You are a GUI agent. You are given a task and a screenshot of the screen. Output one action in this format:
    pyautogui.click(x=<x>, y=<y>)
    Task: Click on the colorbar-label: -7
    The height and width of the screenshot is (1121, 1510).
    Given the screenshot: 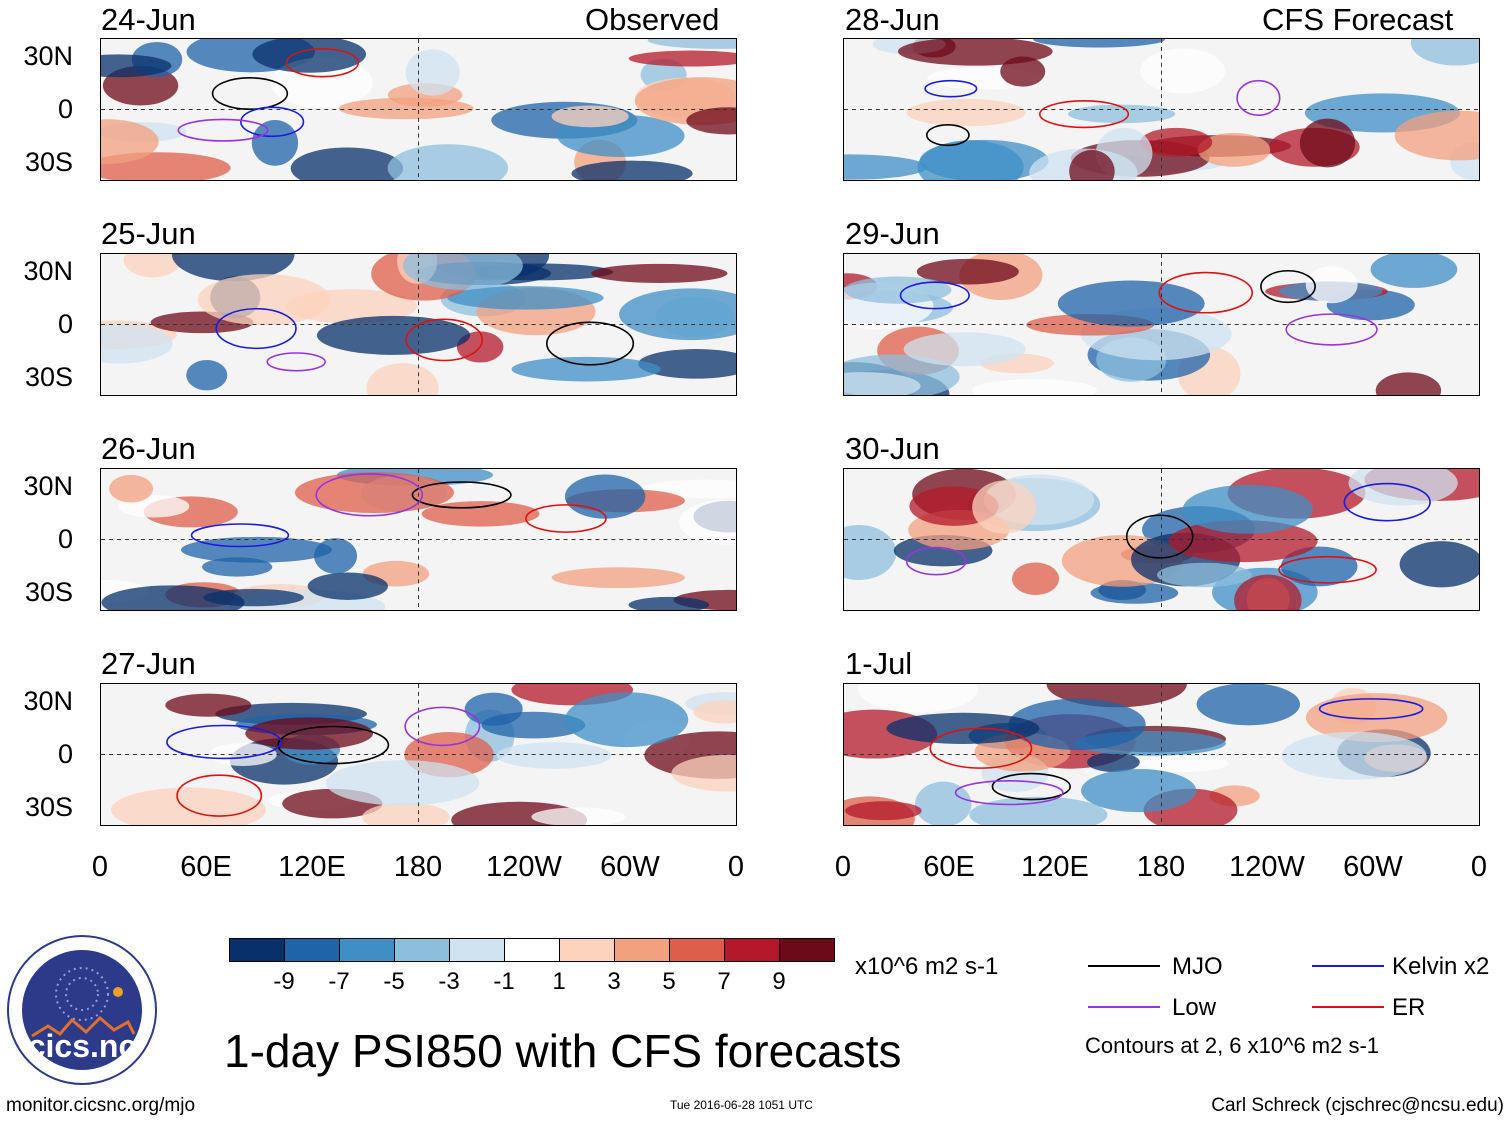 What is the action you would take?
    pyautogui.click(x=339, y=981)
    